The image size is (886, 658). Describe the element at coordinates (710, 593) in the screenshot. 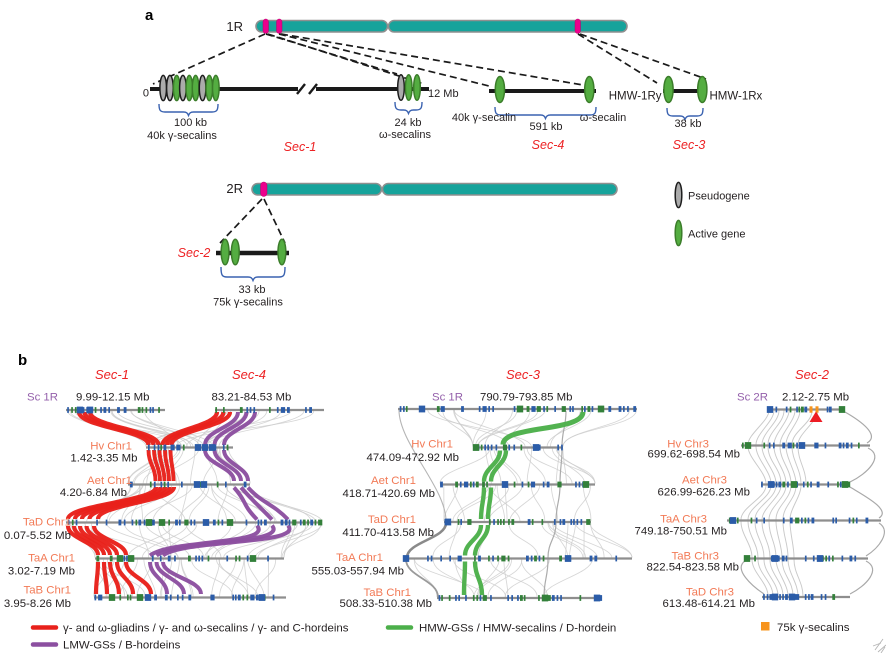

I see `svg-text: TaD Chr3` at that location.